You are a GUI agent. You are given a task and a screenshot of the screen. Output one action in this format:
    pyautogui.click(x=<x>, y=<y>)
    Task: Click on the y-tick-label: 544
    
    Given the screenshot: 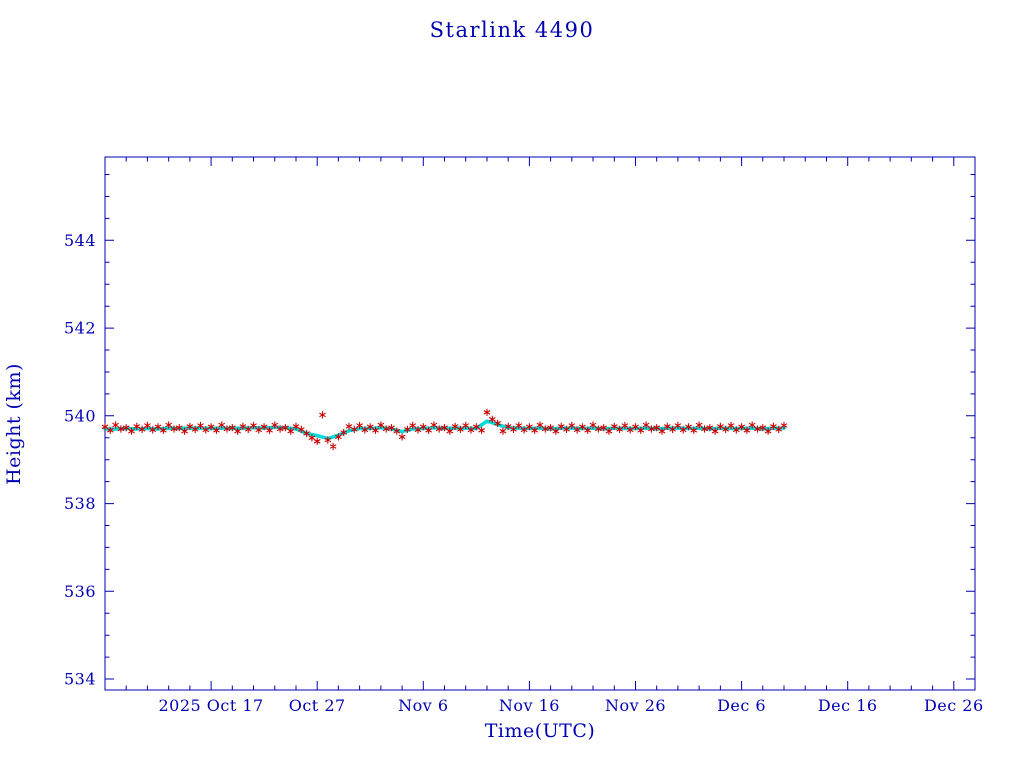 What is the action you would take?
    pyautogui.click(x=80, y=240)
    